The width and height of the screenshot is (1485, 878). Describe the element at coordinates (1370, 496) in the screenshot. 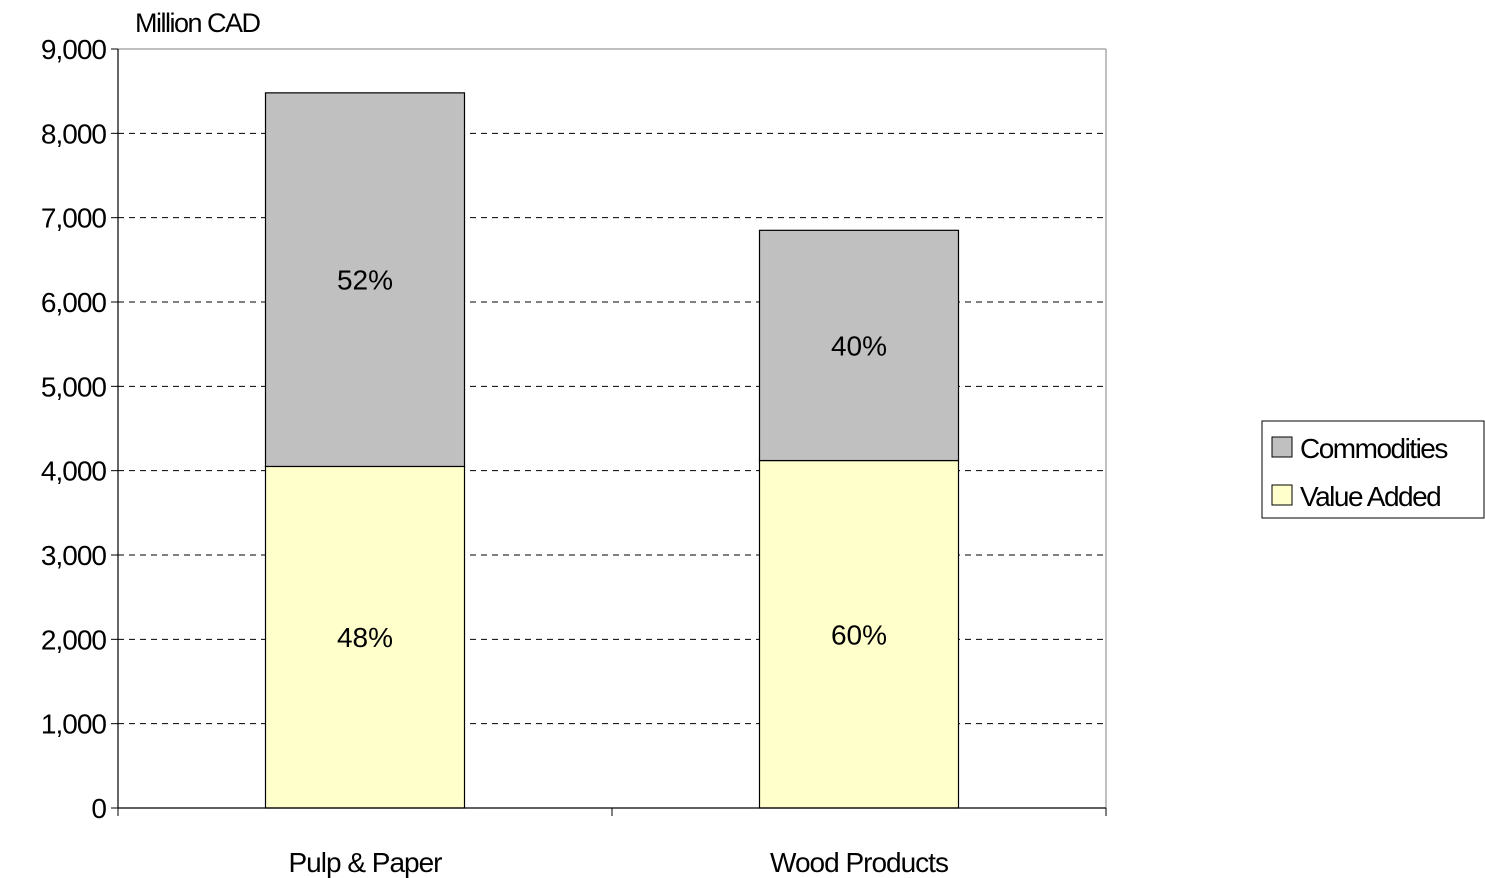

I see `legend-label: Value Added` at that location.